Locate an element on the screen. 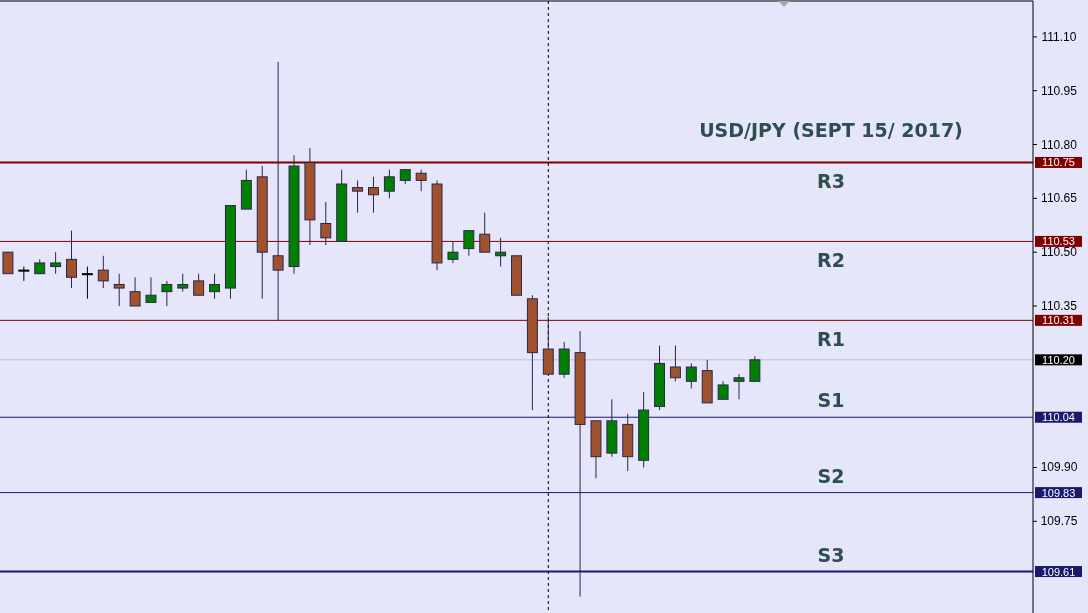 Image resolution: width=1088 pixels, height=613 pixels. y-tick-label: 110.80 is located at coordinates (1059, 144).